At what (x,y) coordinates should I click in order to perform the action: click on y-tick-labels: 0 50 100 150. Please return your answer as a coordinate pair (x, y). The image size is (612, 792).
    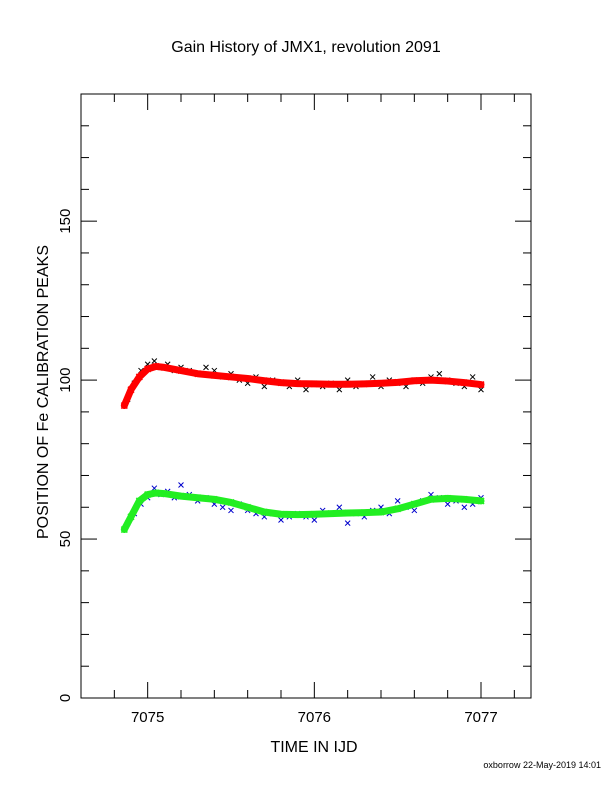
    Looking at the image, I should click on (65, 456).